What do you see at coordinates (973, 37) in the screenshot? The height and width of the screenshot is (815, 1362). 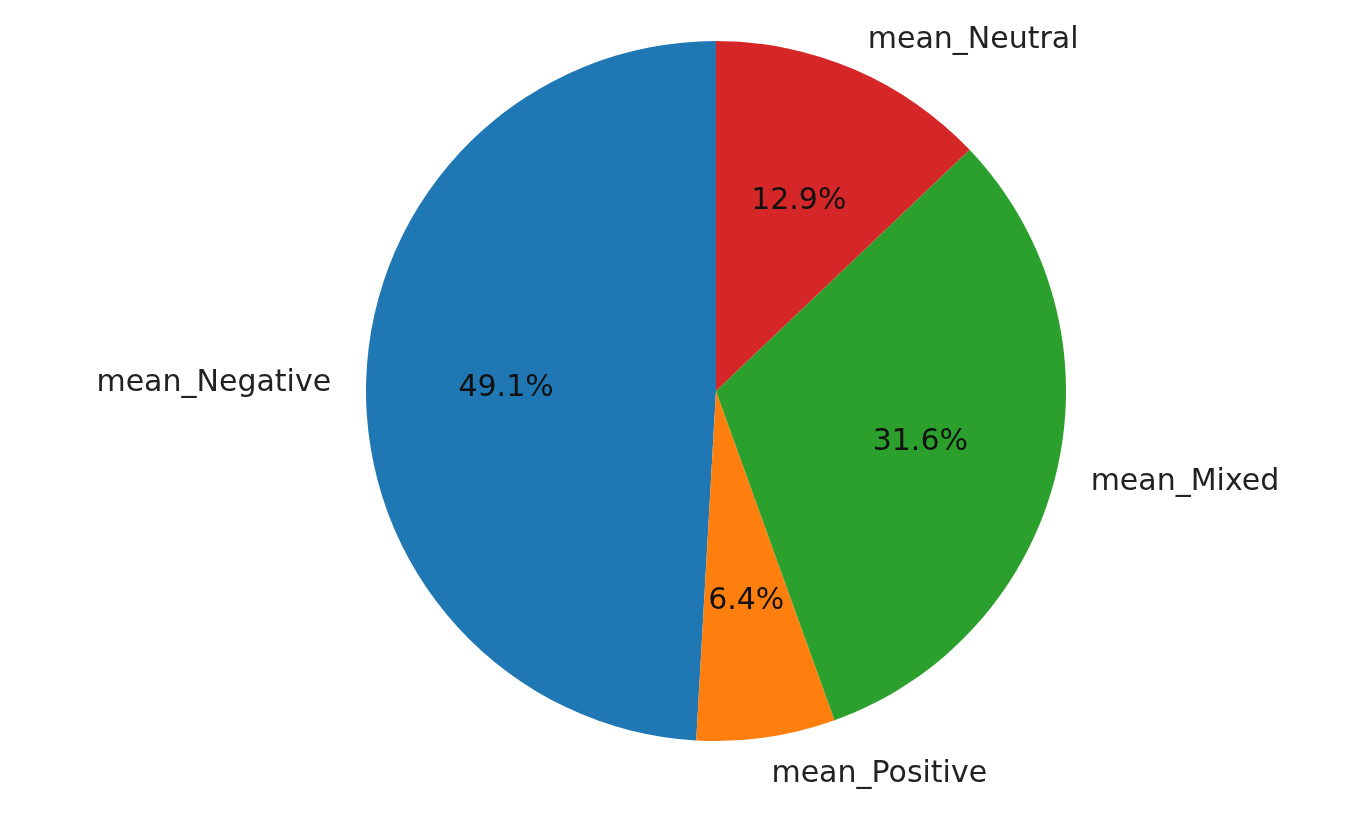 I see `slice-label: mean_Neutral` at bounding box center [973, 37].